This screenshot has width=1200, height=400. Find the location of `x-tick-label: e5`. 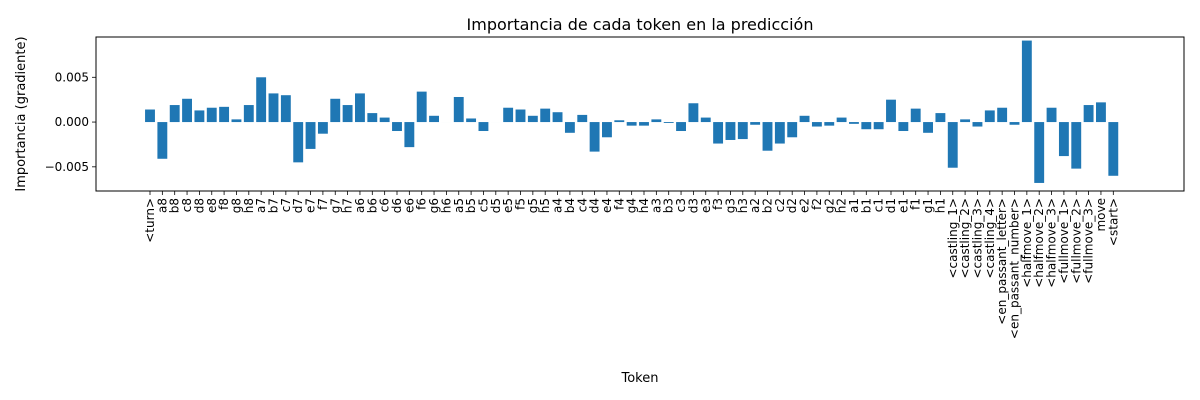

x-tick-label: e5 is located at coordinates (508, 205).